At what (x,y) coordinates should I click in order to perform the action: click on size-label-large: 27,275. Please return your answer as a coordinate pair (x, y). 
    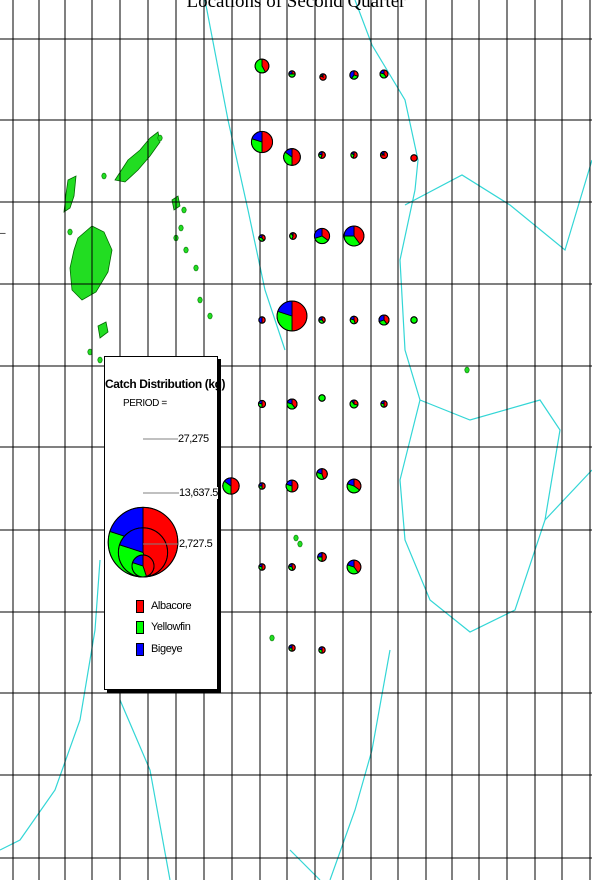
    Looking at the image, I should click on (193, 439).